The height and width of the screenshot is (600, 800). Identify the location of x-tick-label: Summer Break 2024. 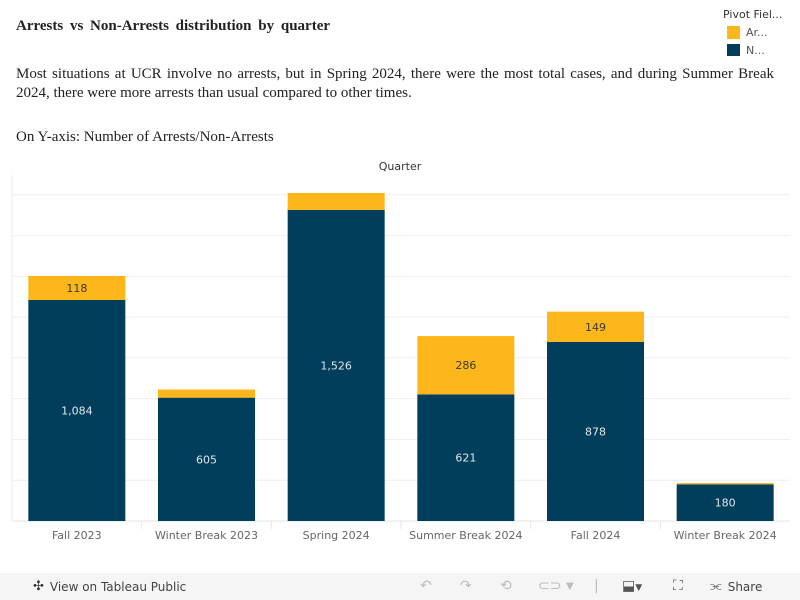
(465, 535).